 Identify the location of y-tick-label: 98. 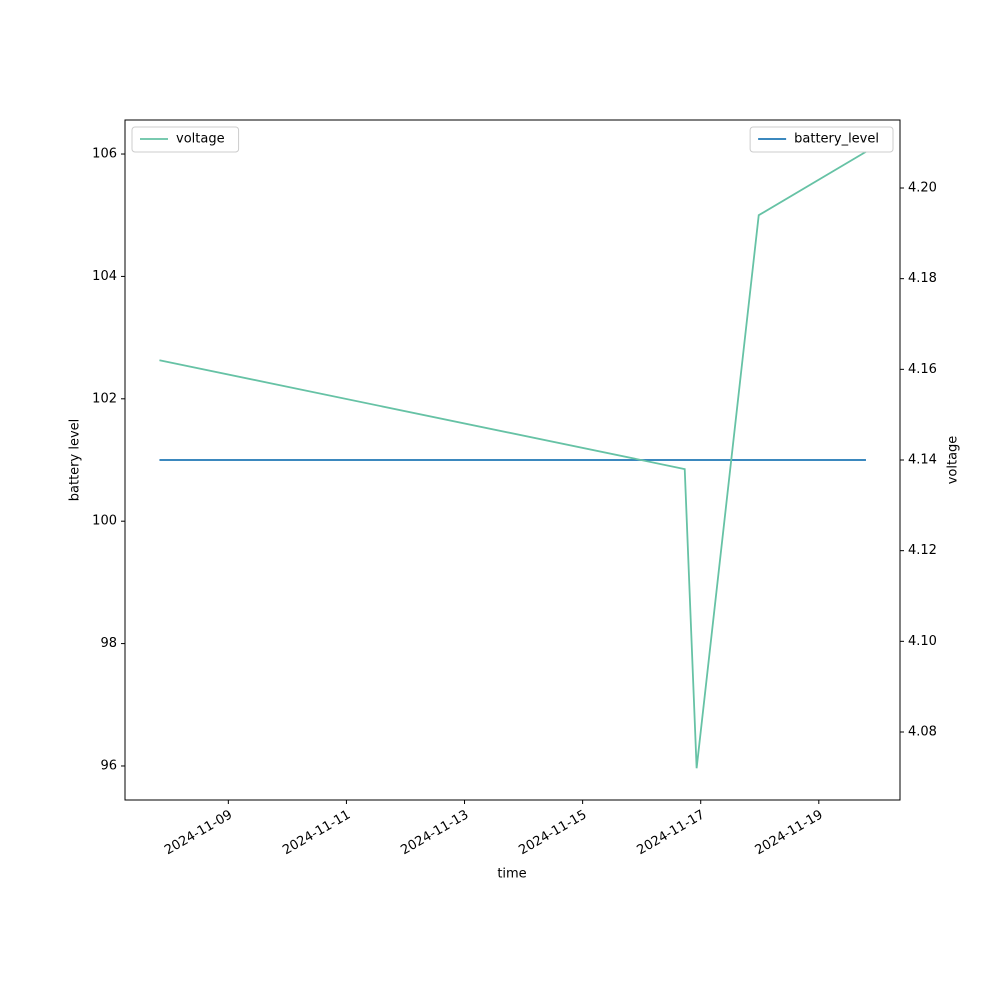
(108, 643).